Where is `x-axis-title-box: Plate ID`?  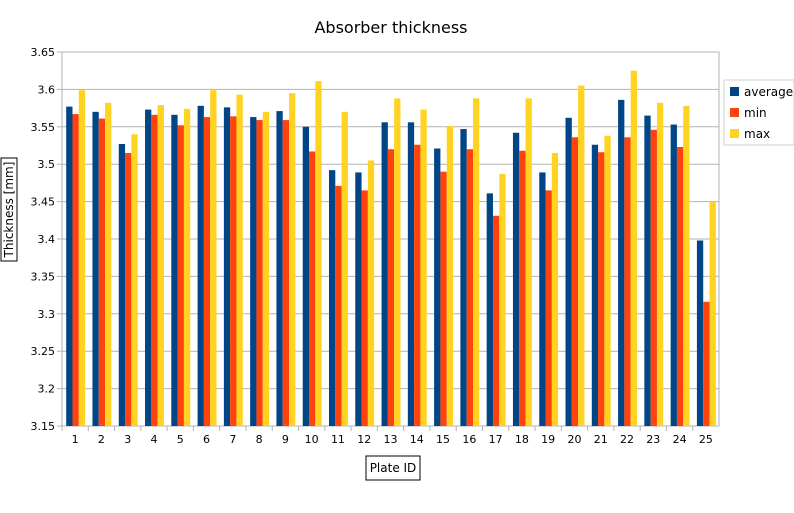 x-axis-title-box: Plate ID is located at coordinates (393, 468).